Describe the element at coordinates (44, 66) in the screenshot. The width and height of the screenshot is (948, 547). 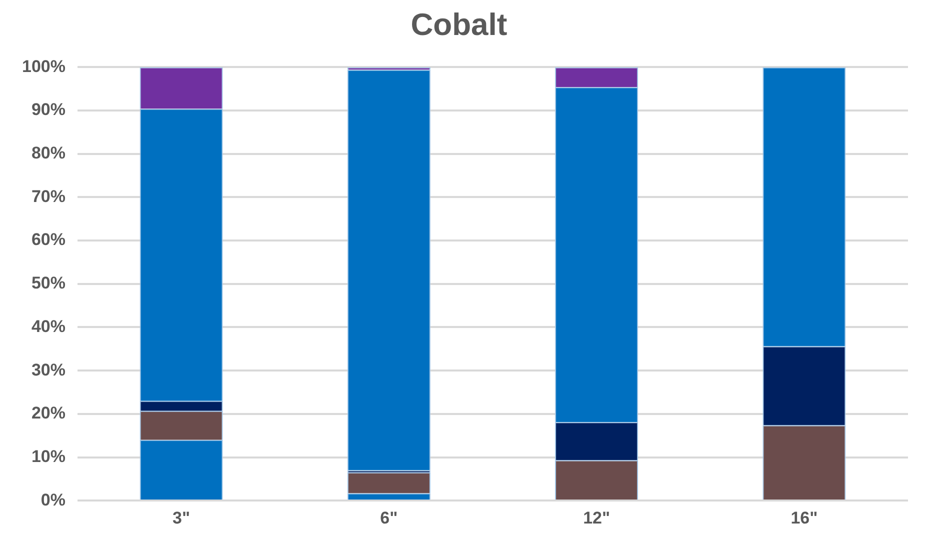
I see `y-tick-label: 100%` at that location.